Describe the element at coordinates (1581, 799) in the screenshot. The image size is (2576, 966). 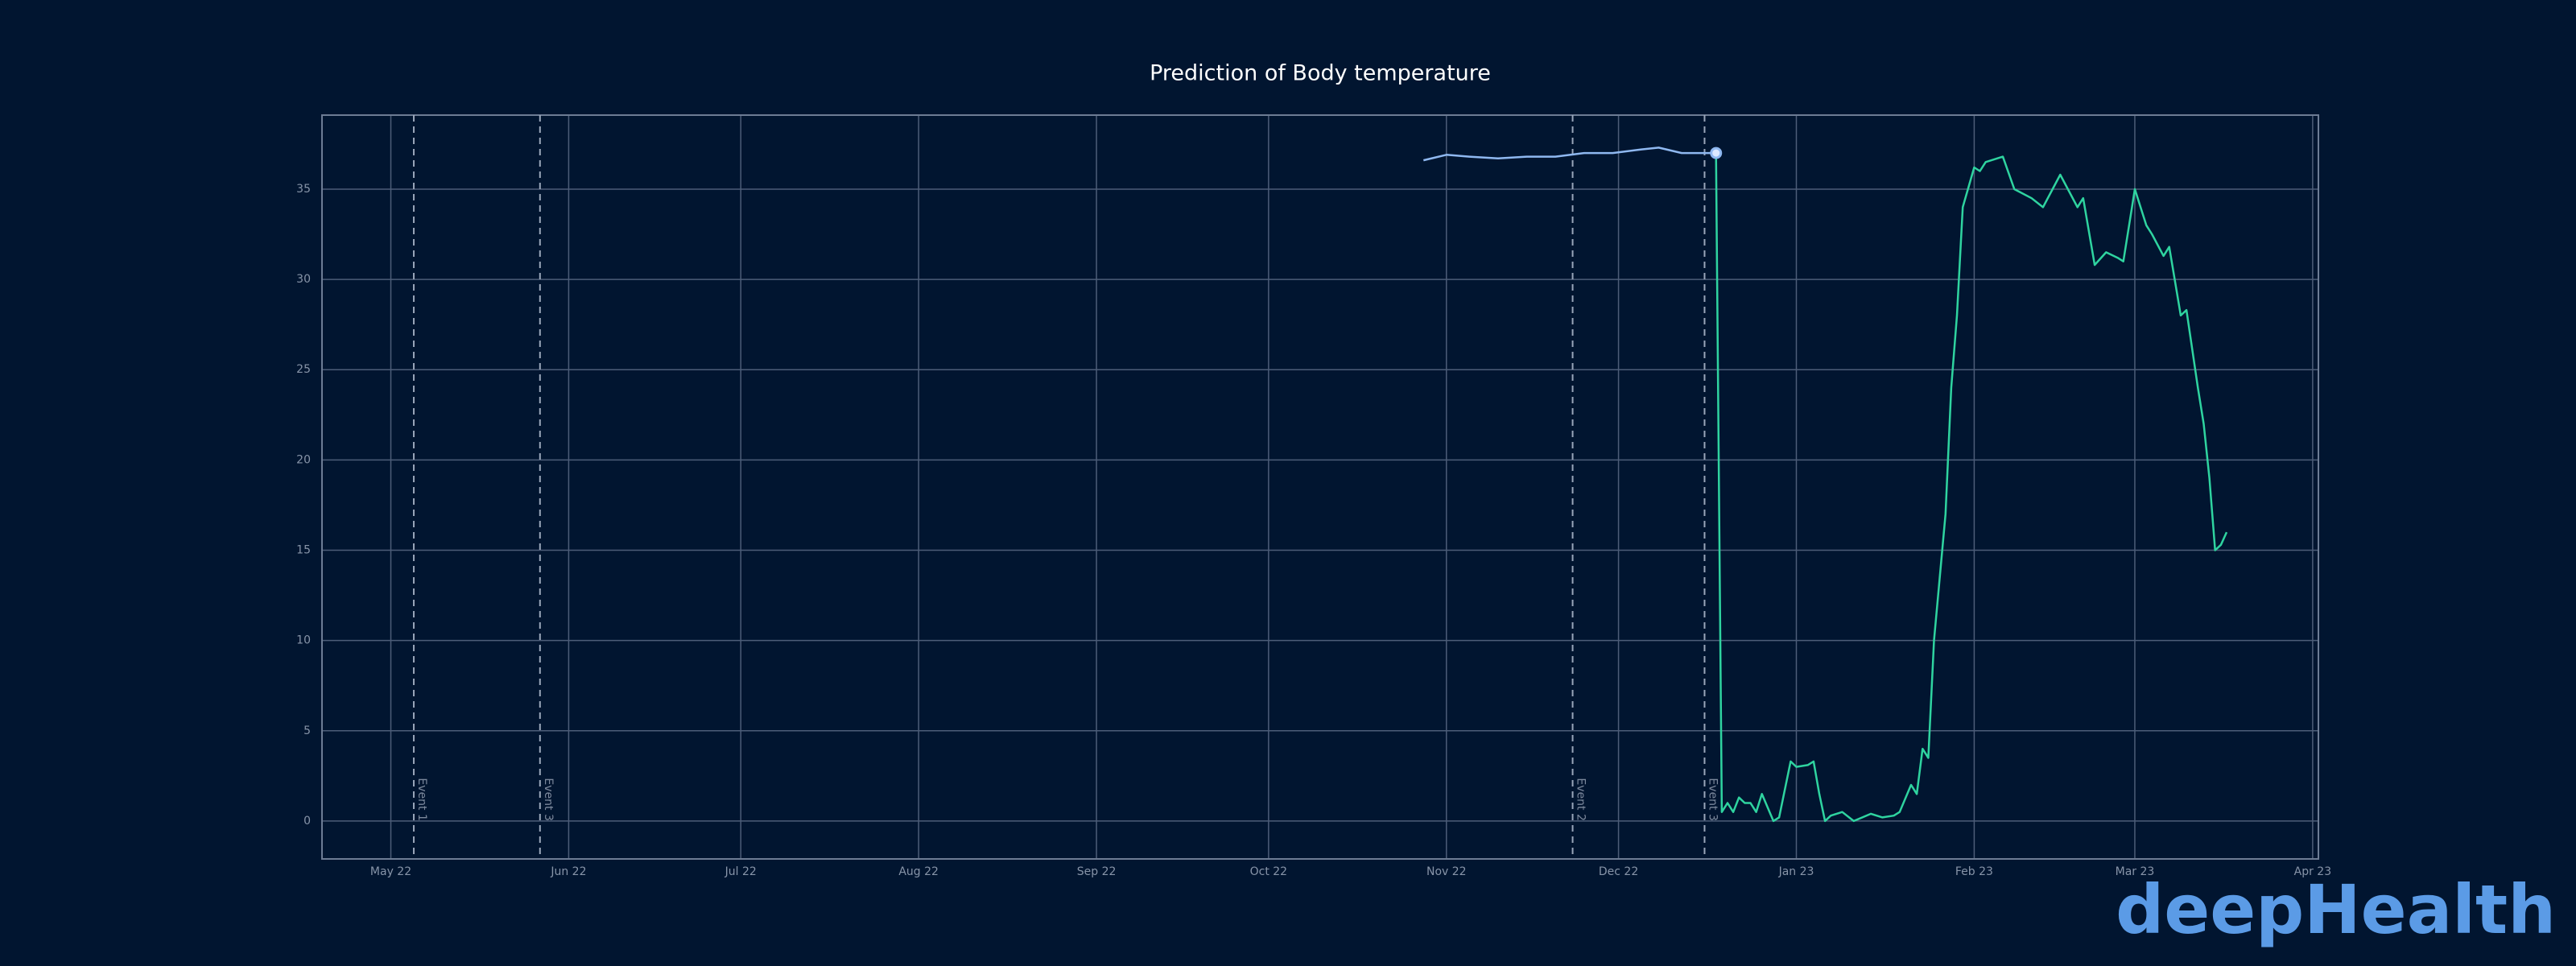
I see `event-label: Event 2` at that location.